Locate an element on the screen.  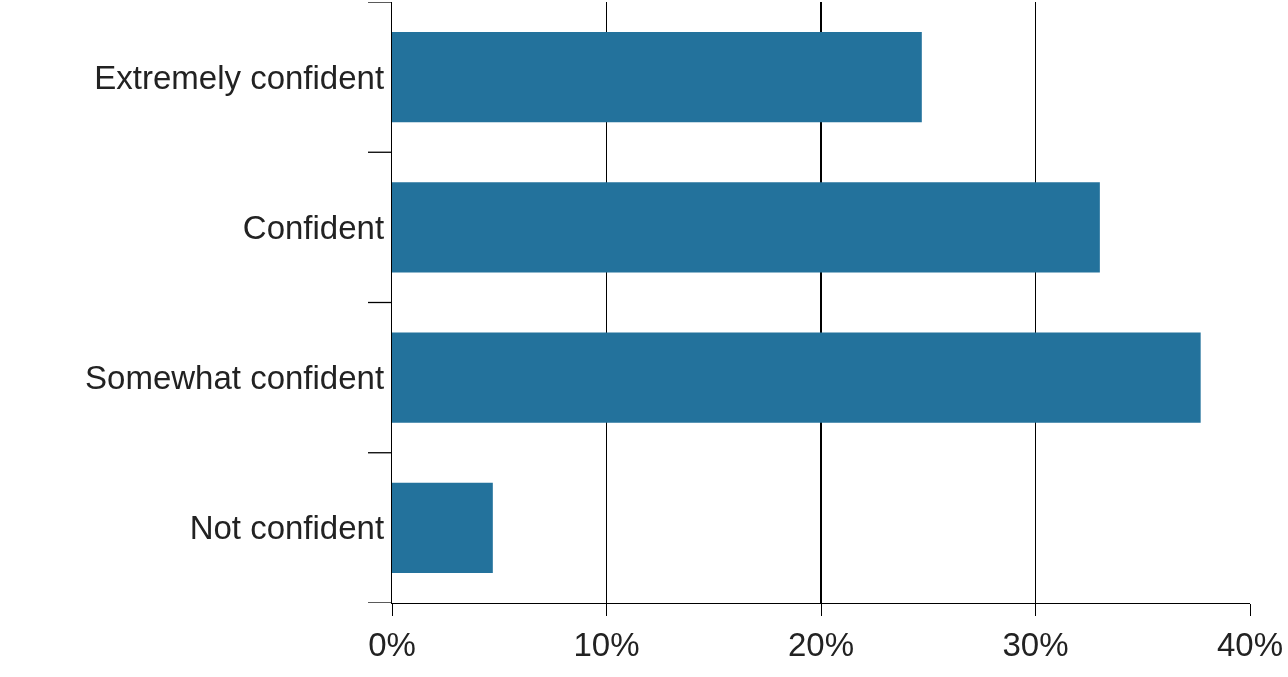
y-tick-label: Not confident is located at coordinates (287, 528).